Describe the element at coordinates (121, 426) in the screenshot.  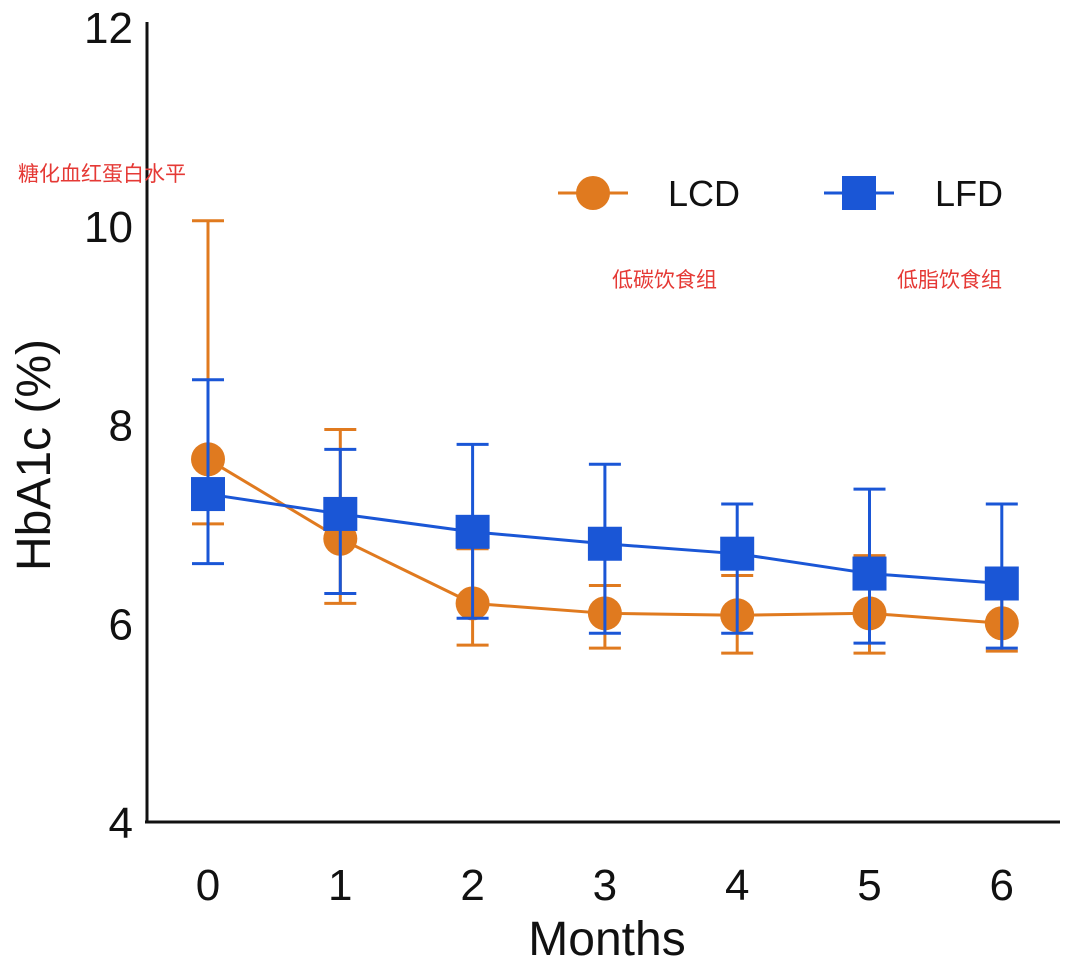
I see `y-tick-label: 8` at that location.